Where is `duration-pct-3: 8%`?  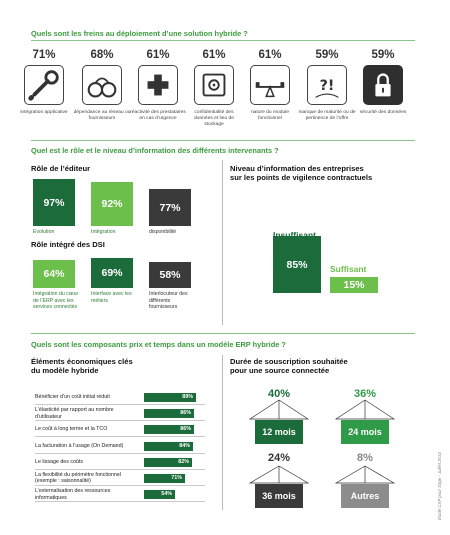 duration-pct-3: 8% is located at coordinates (365, 458).